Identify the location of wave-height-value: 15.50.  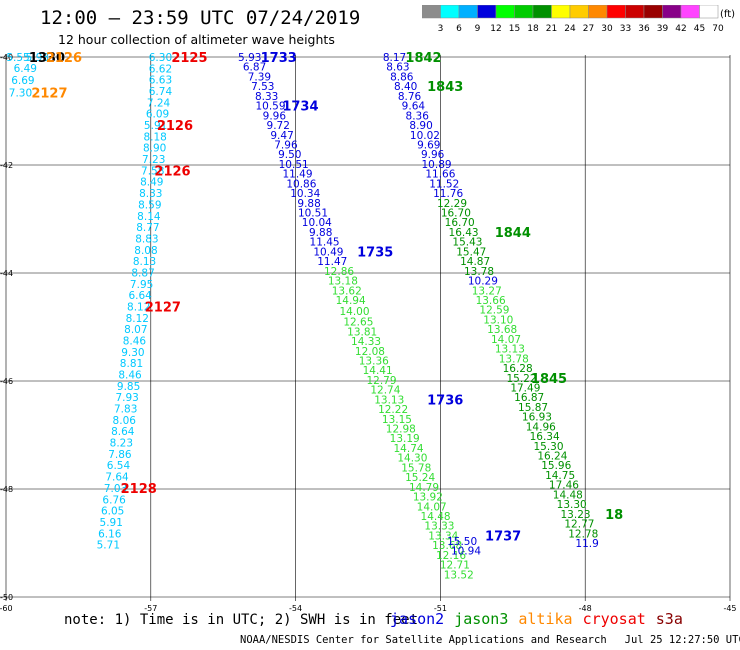
(462, 542).